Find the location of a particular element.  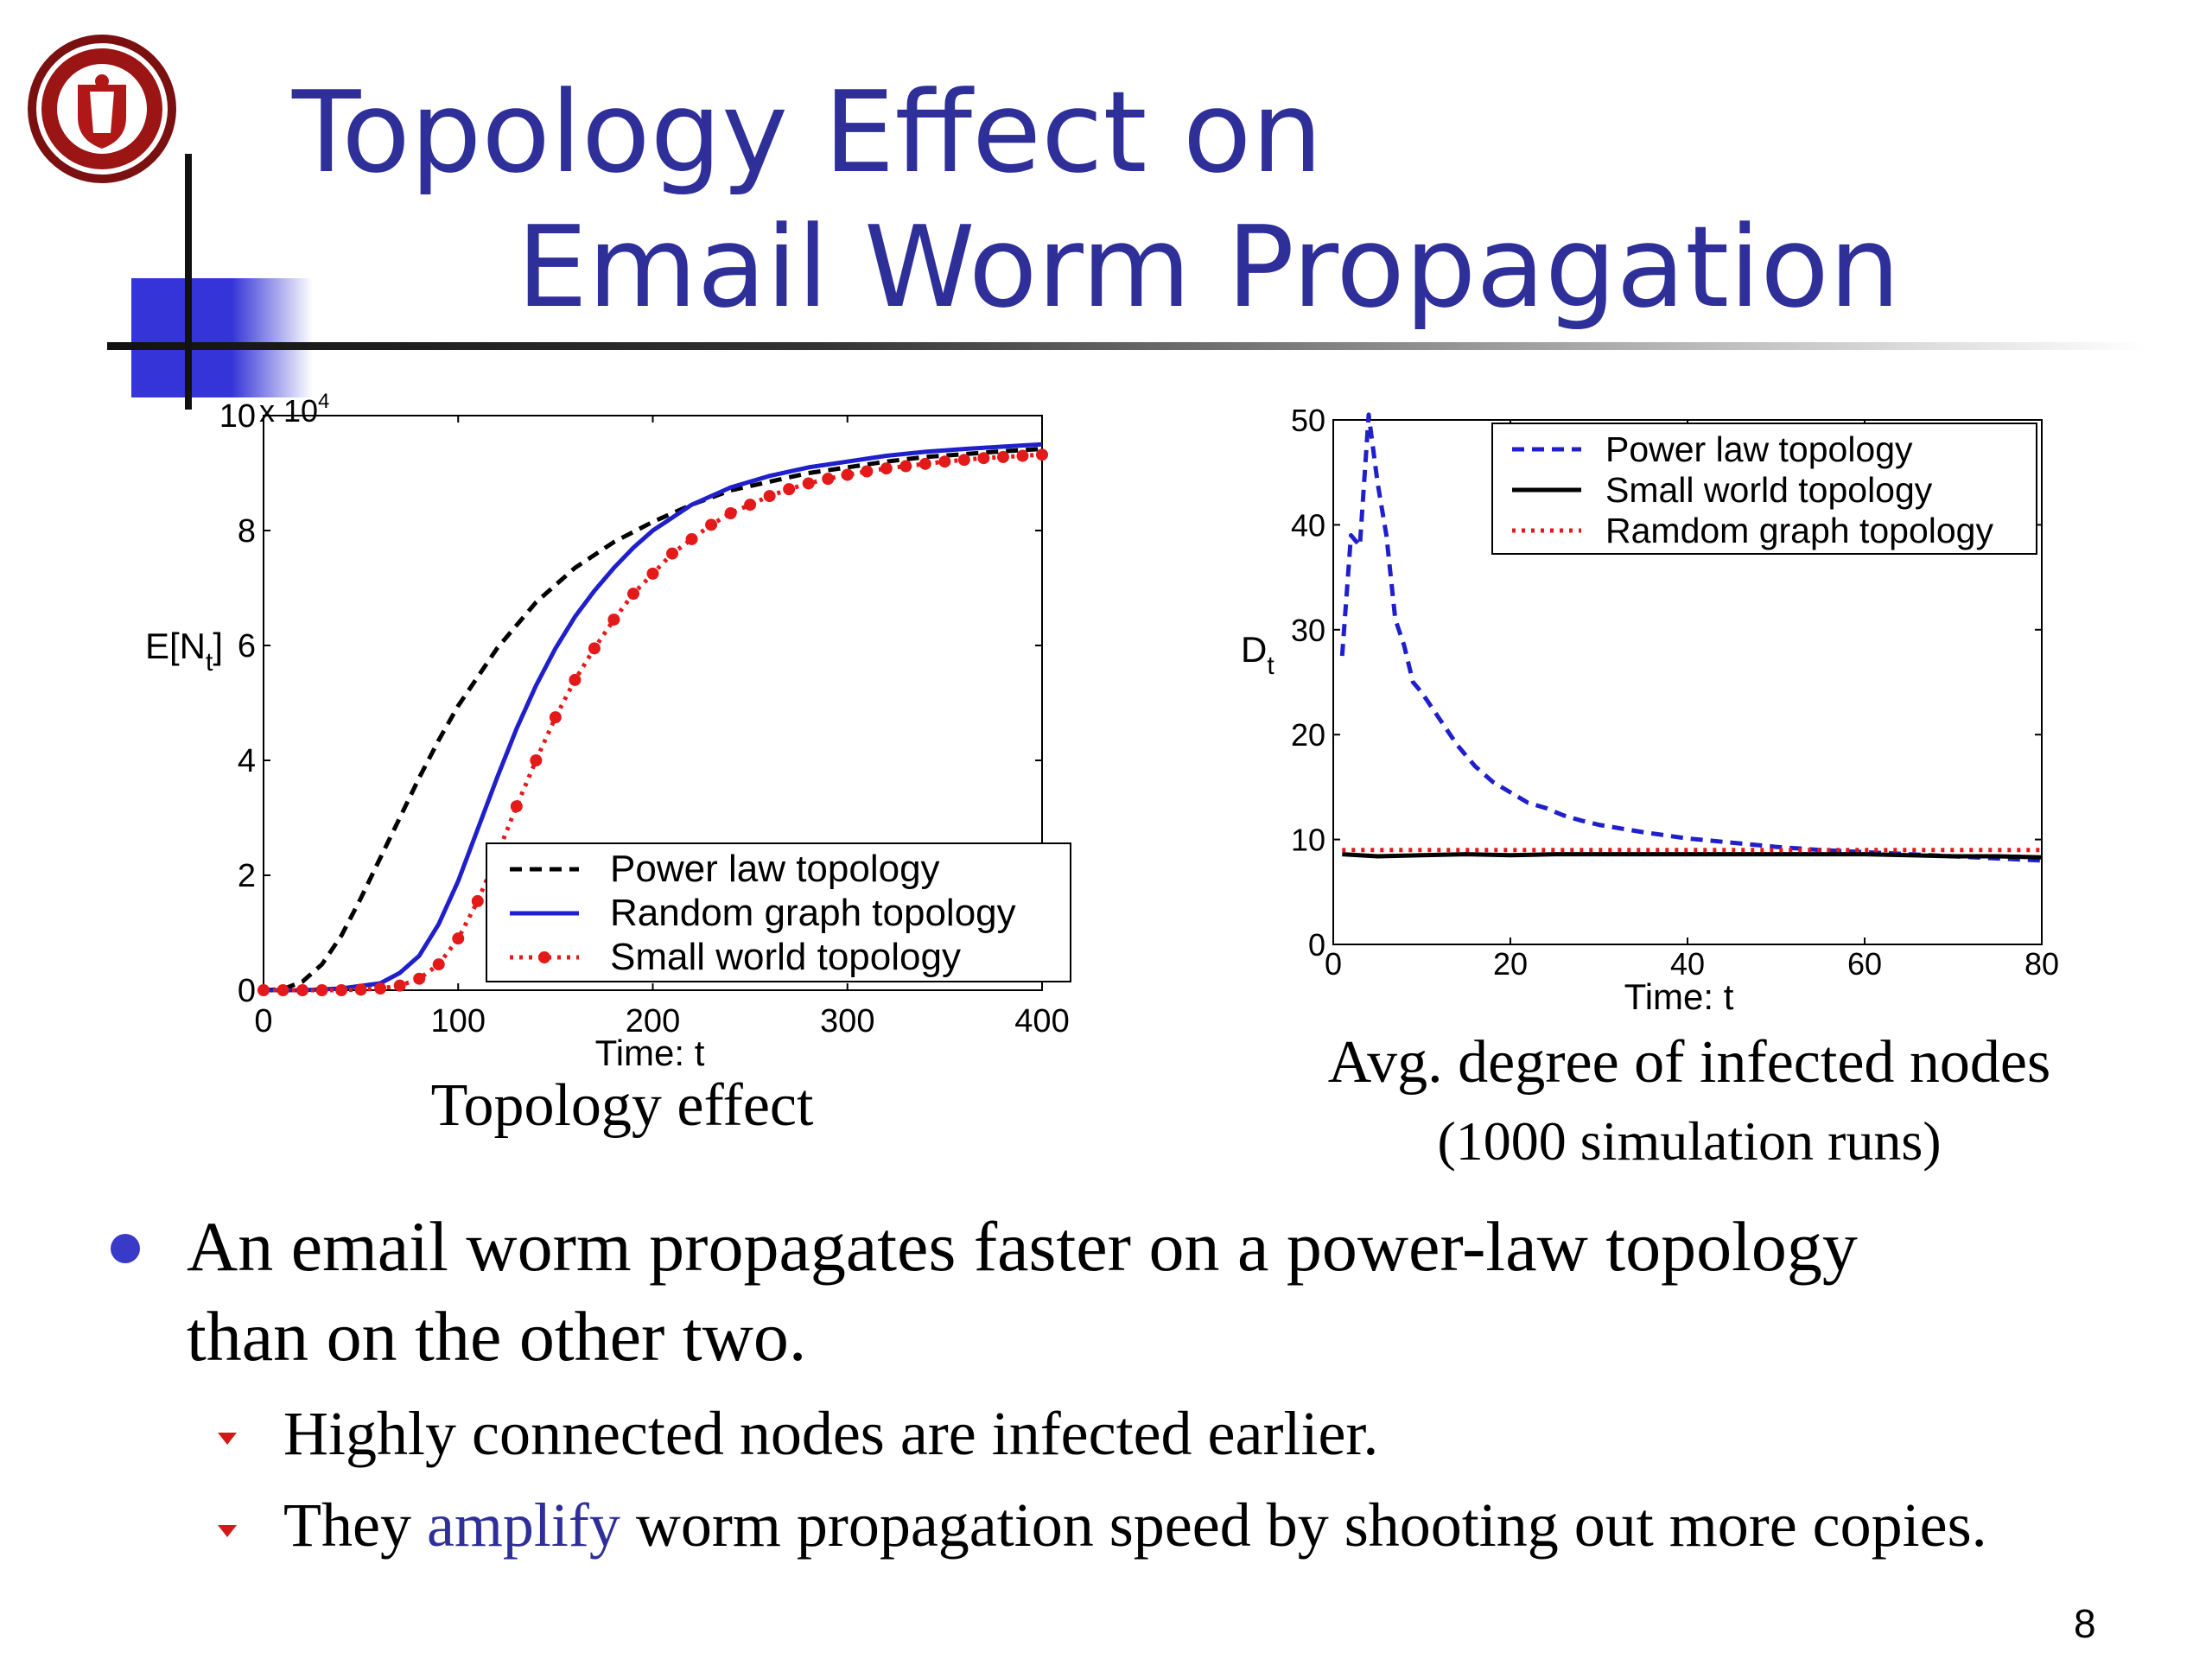

legend-label-3: Small world topology is located at coordinates (785, 957).